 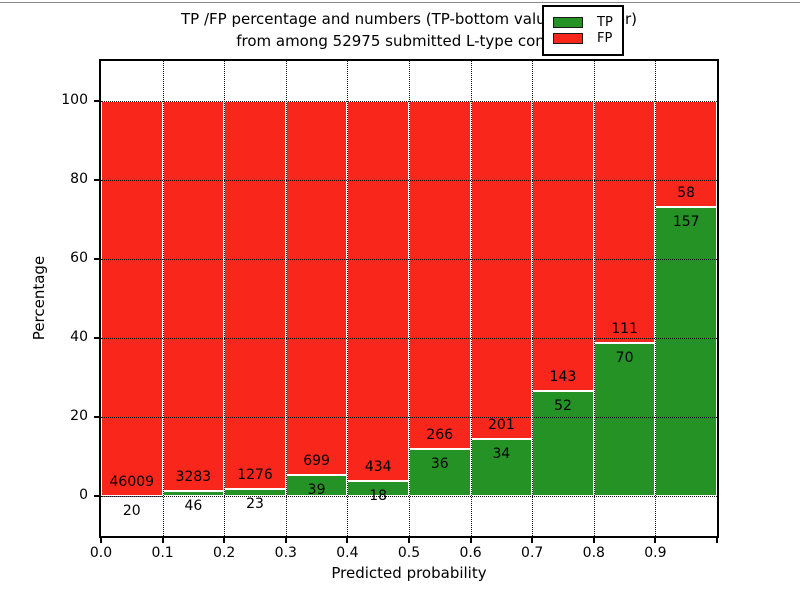 What do you see at coordinates (655, 553) in the screenshot?
I see `x-tick-label: 0.9` at bounding box center [655, 553].